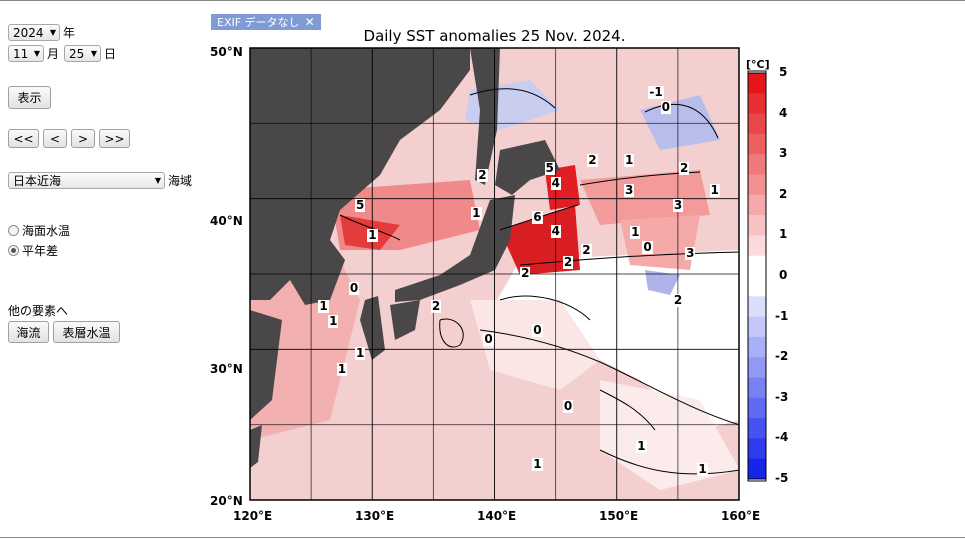 This screenshot has width=965, height=540. Describe the element at coordinates (497, 516) in the screenshot. I see `x-tick-140e: 140°E` at that location.